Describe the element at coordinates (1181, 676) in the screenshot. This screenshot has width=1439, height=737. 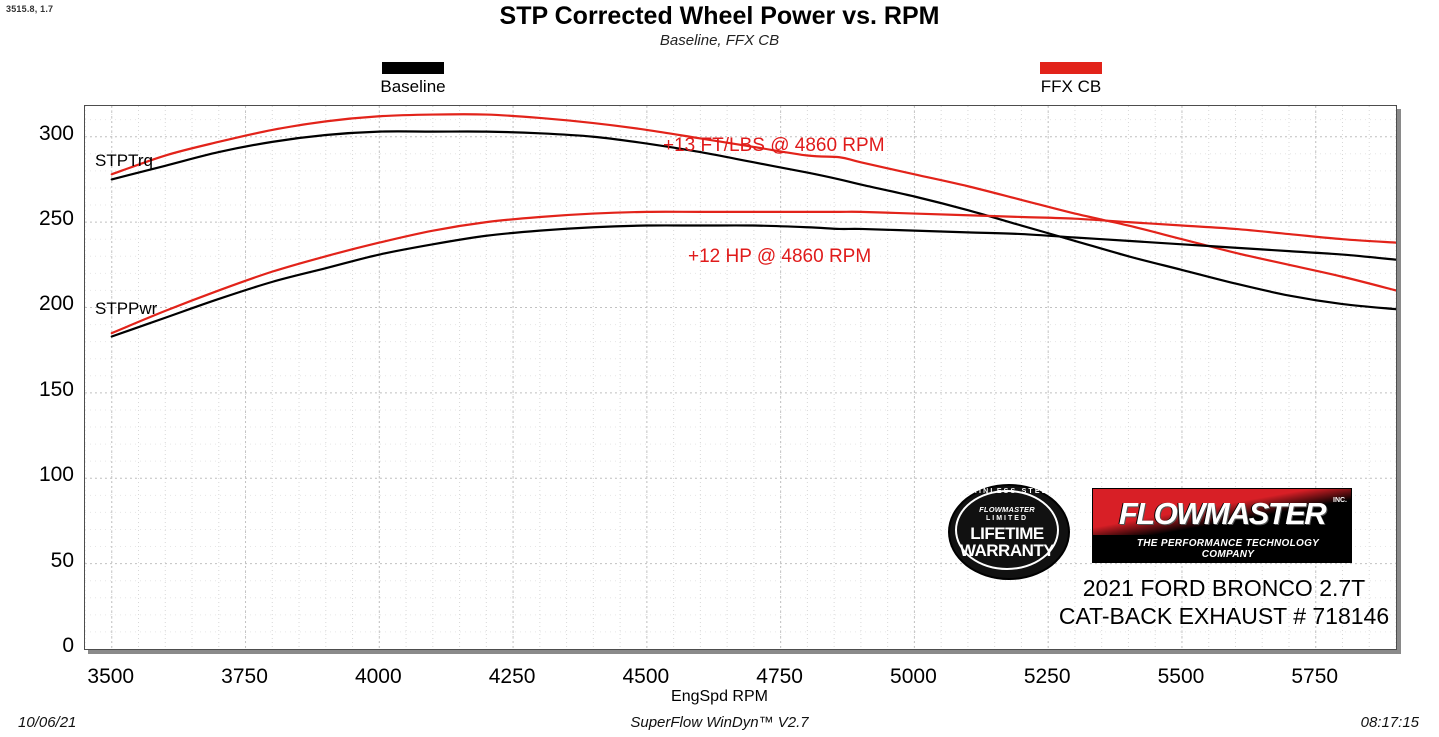
I see `x-tick-label: 5500` at that location.